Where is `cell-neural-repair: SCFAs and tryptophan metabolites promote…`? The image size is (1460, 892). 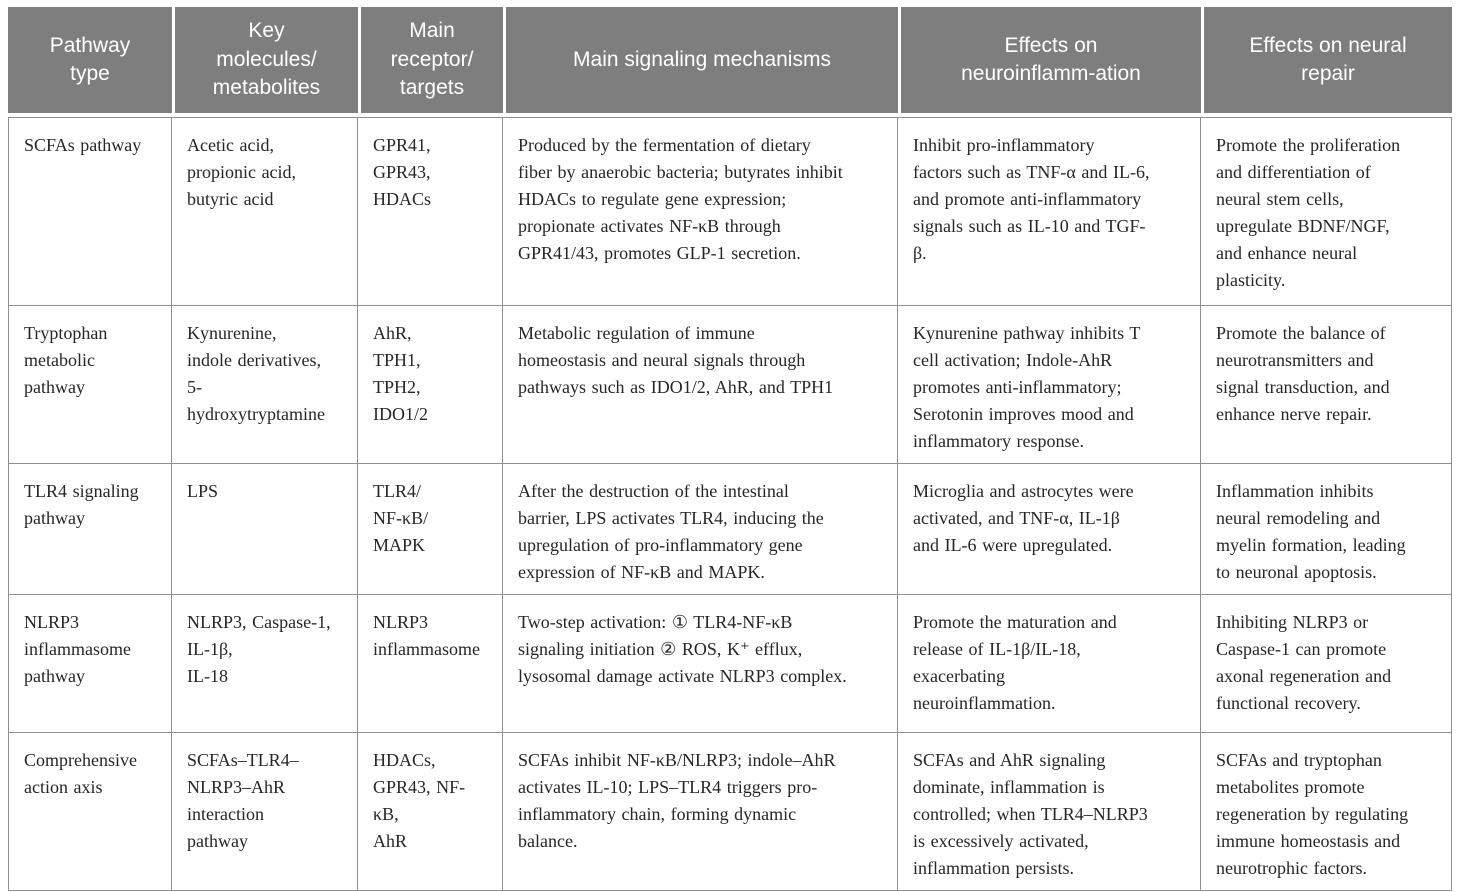 cell-neural-repair: SCFAs and tryptophan metabolites promote… is located at coordinates (1312, 814).